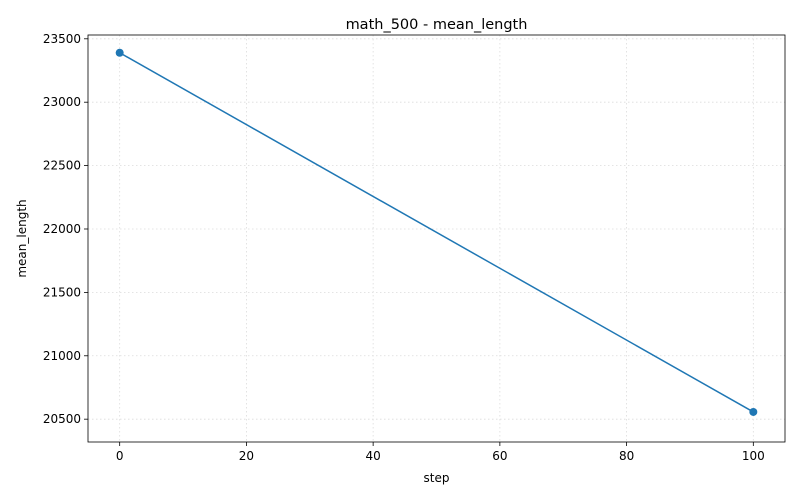  I want to click on x-tick-label: 0, so click(120, 456).